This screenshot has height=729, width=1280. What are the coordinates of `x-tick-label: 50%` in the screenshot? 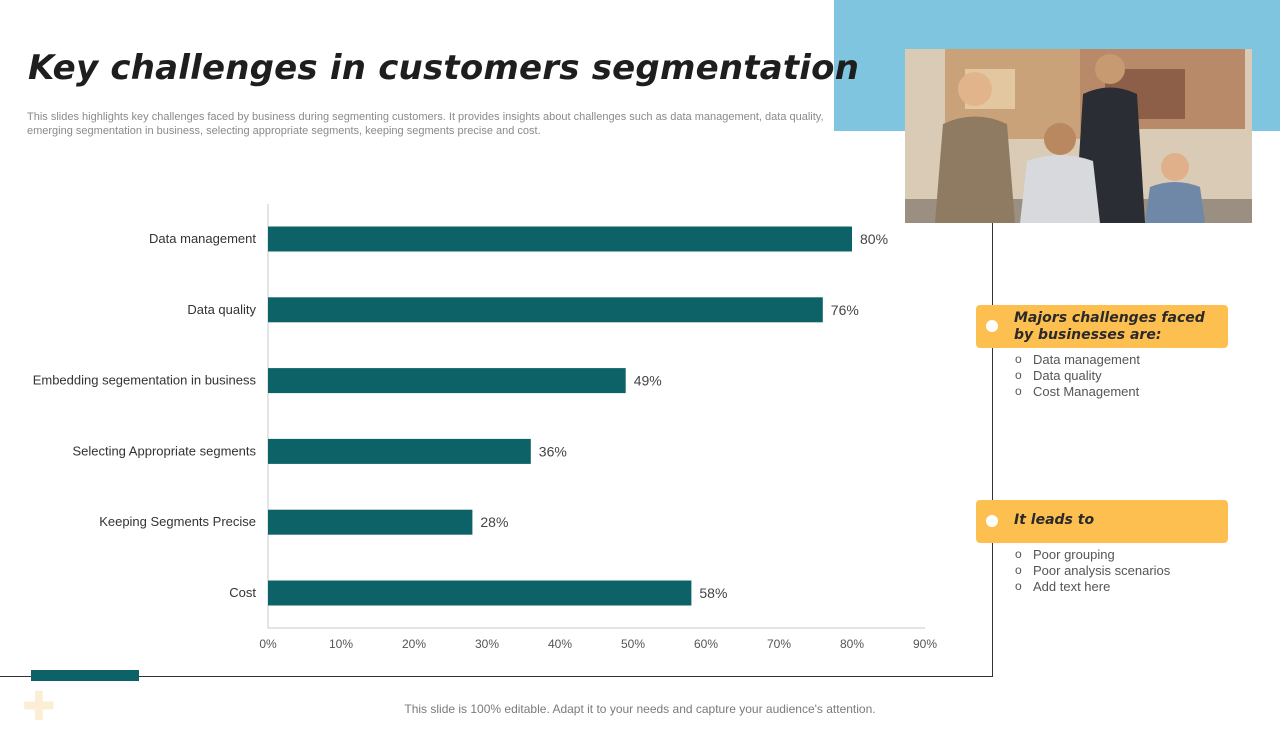 It's located at (633, 644).